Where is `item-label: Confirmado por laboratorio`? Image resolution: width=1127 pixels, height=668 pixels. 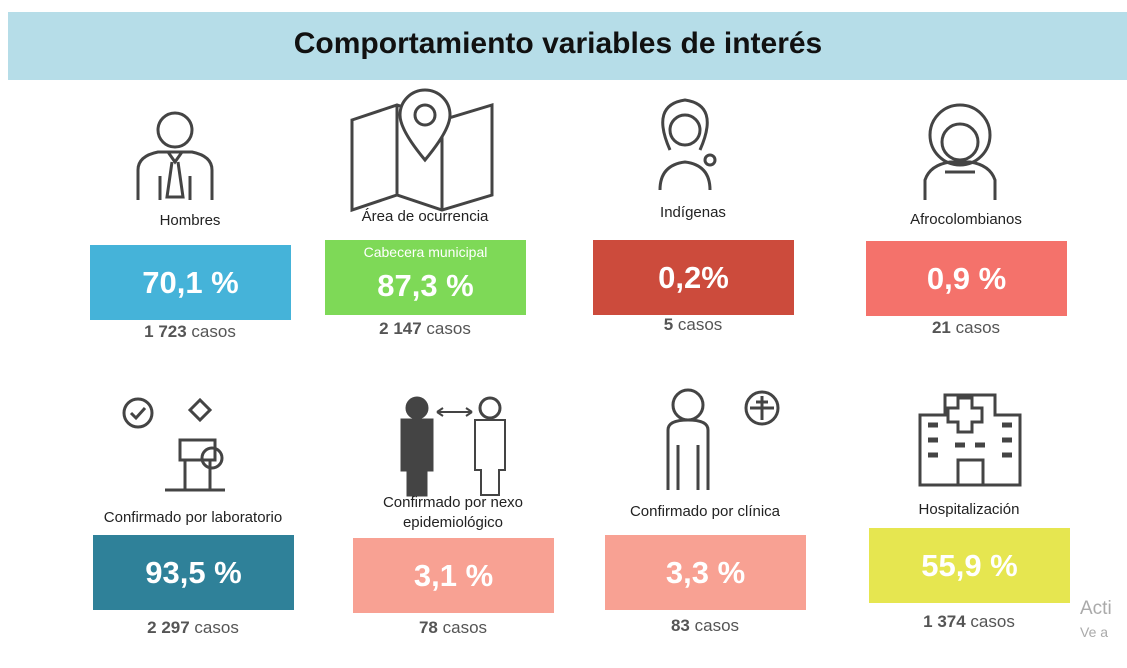
item-label: Confirmado por laboratorio is located at coordinates (193, 517).